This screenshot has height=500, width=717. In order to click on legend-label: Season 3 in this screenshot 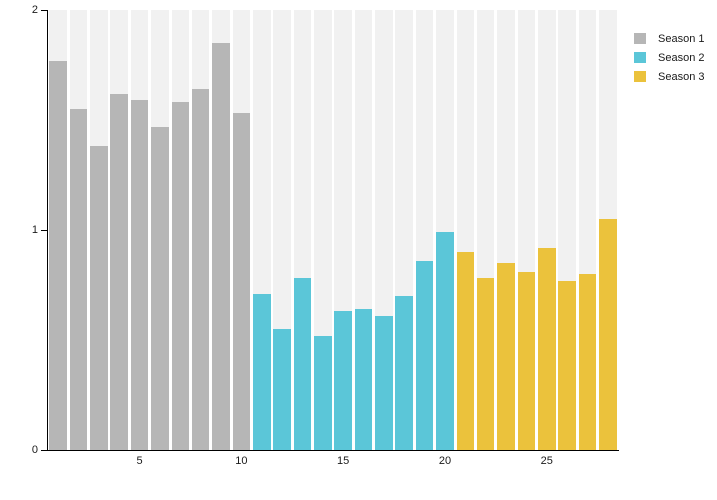, I will do `click(681, 77)`.